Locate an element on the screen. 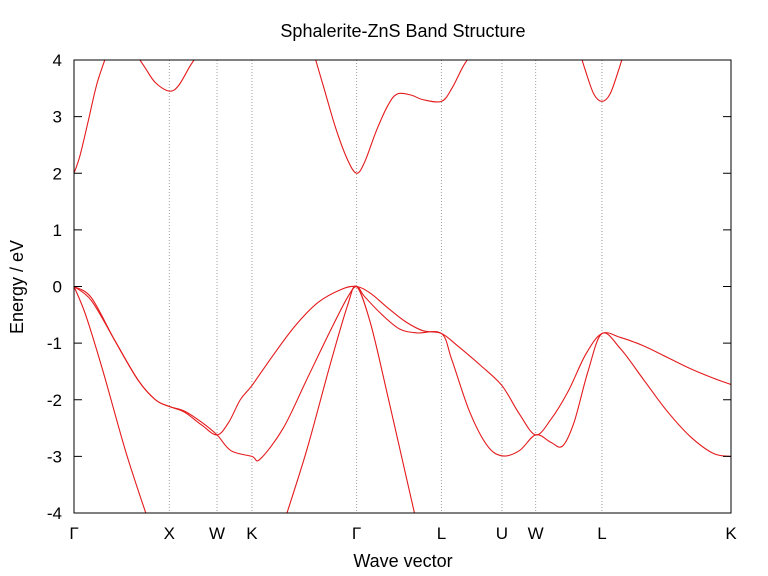  x-axis-label: Wave vector is located at coordinates (402, 561).